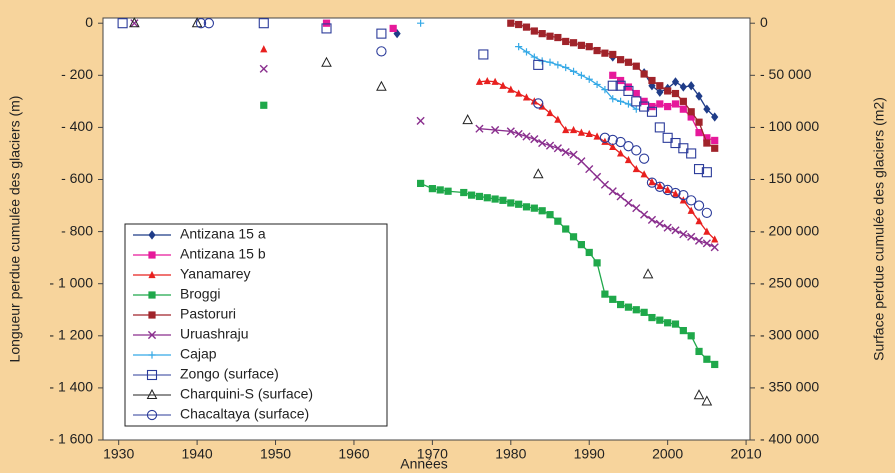 This screenshot has height=473, width=895. What do you see at coordinates (789, 178) in the screenshot?
I see `y2-tick-label: - 150 000` at bounding box center [789, 178].